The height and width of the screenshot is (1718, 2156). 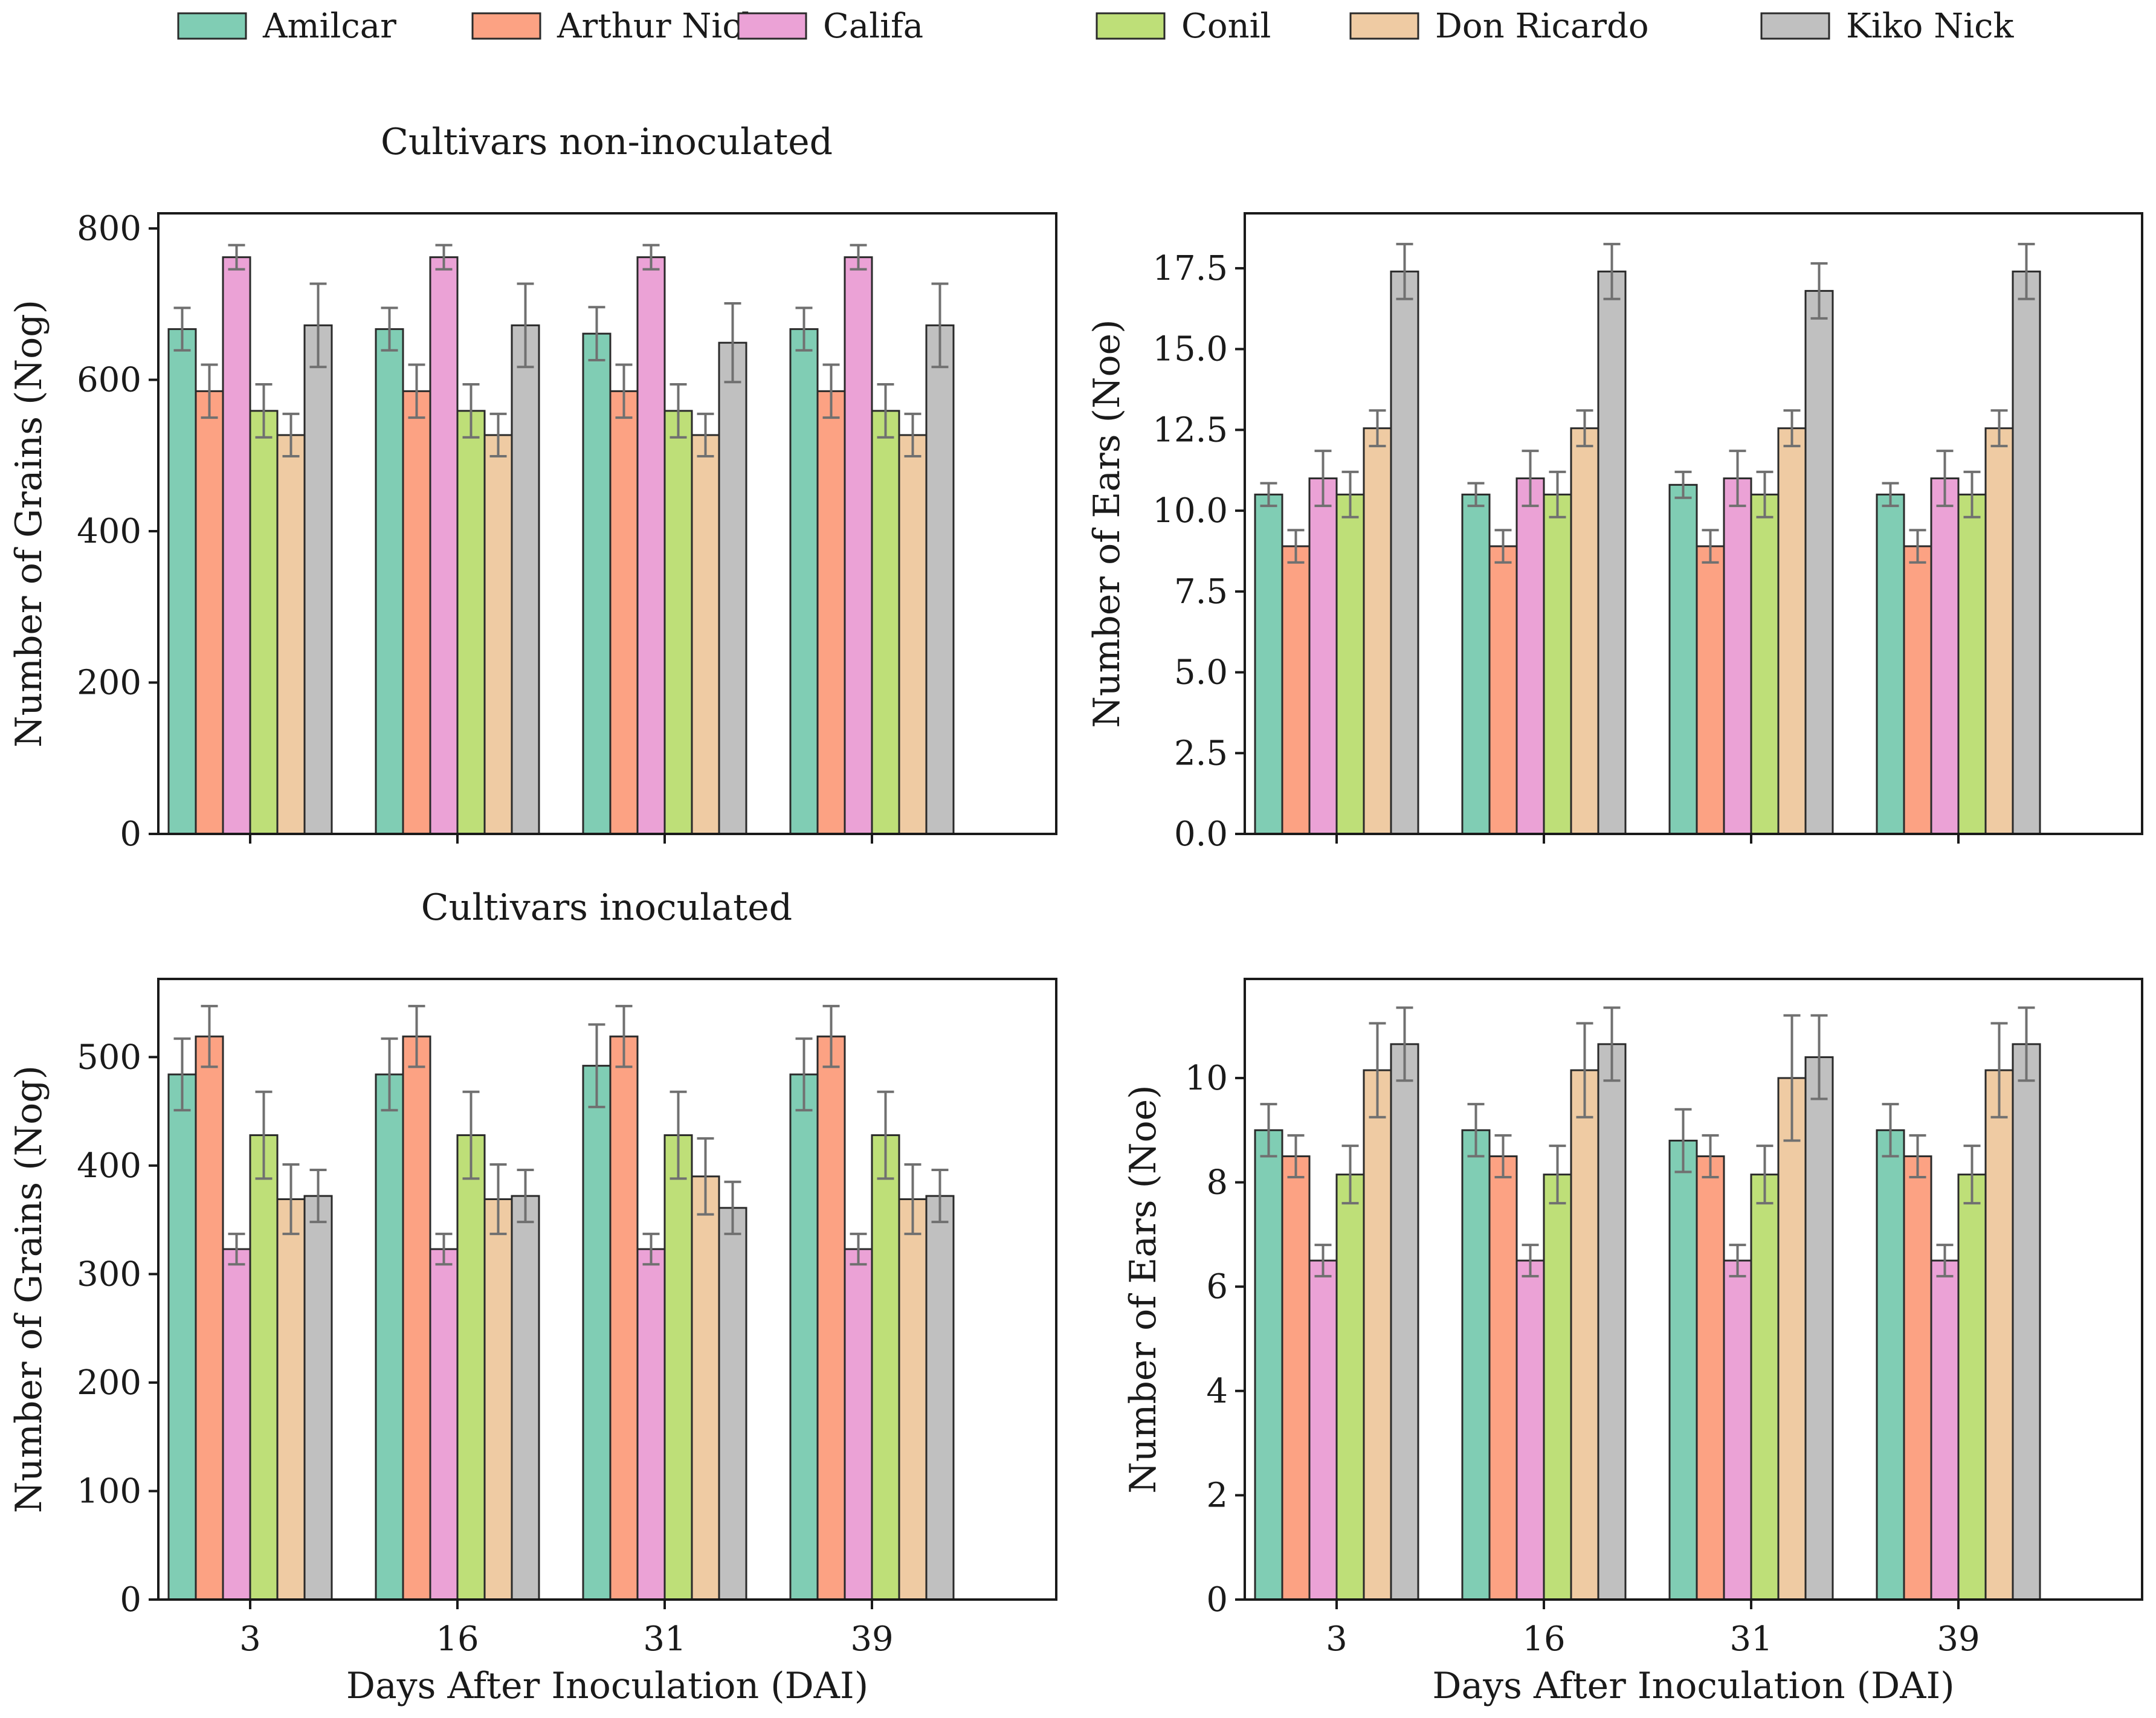 What do you see at coordinates (607, 142) in the screenshot?
I see `panel-title: Cultivars non-inoculated` at bounding box center [607, 142].